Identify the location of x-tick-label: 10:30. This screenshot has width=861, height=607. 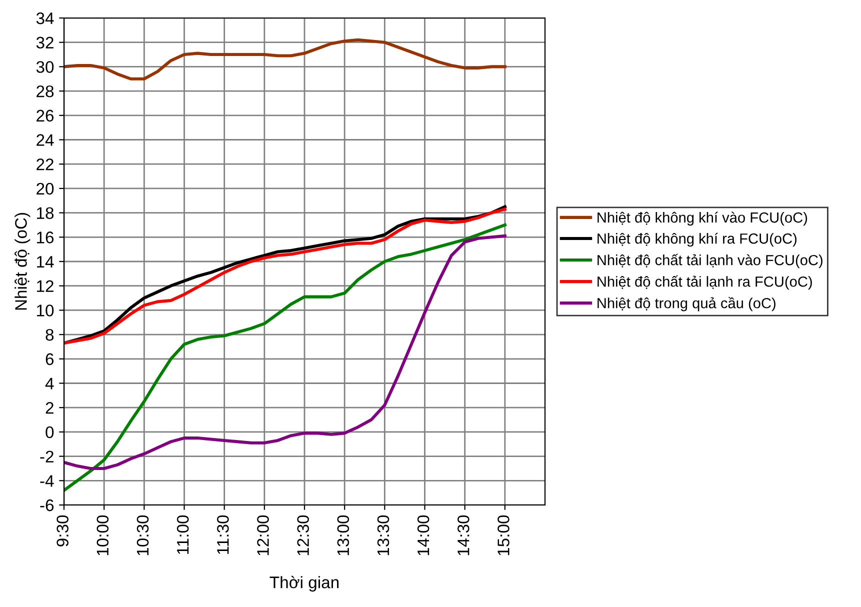
(142, 535).